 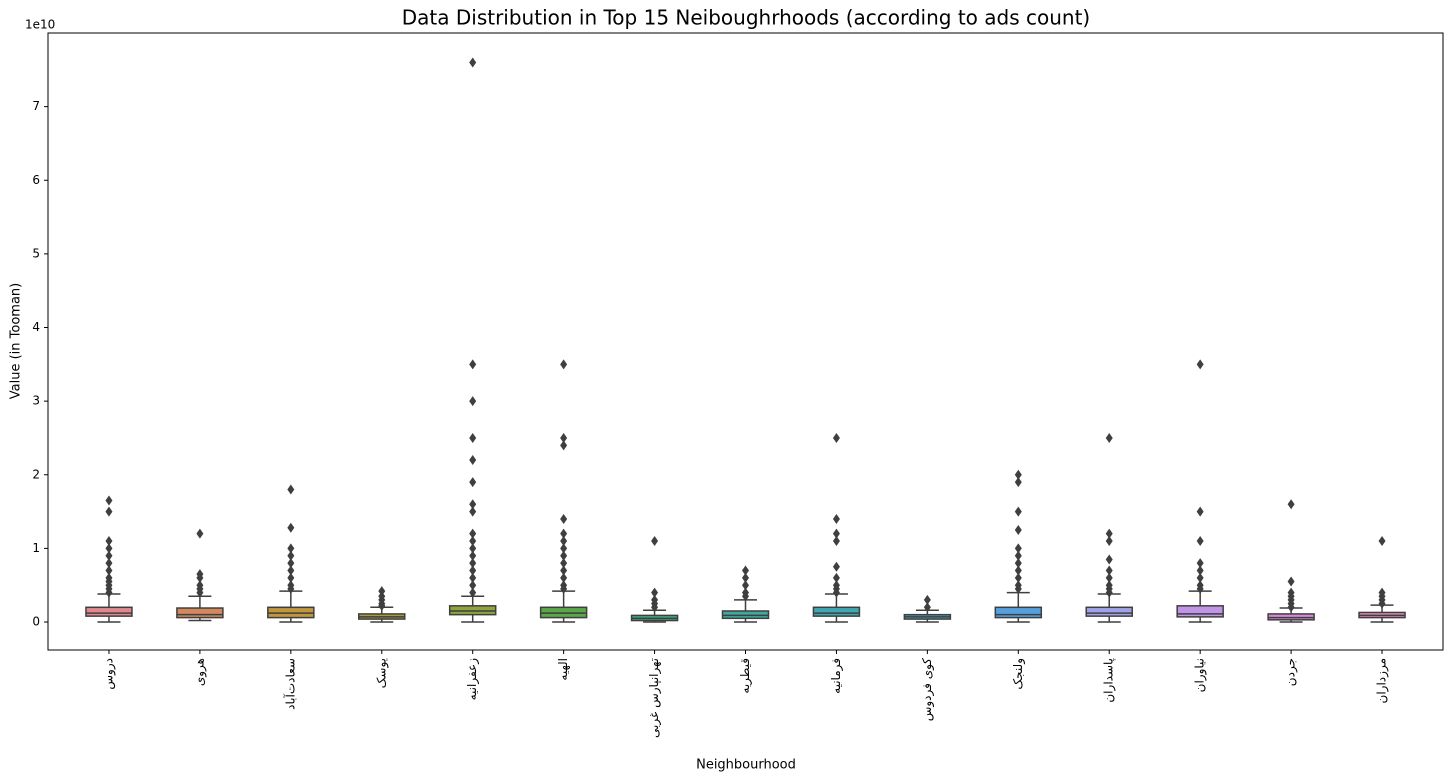 I want to click on x-axis-label: Neighbourhood, so click(x=746, y=765).